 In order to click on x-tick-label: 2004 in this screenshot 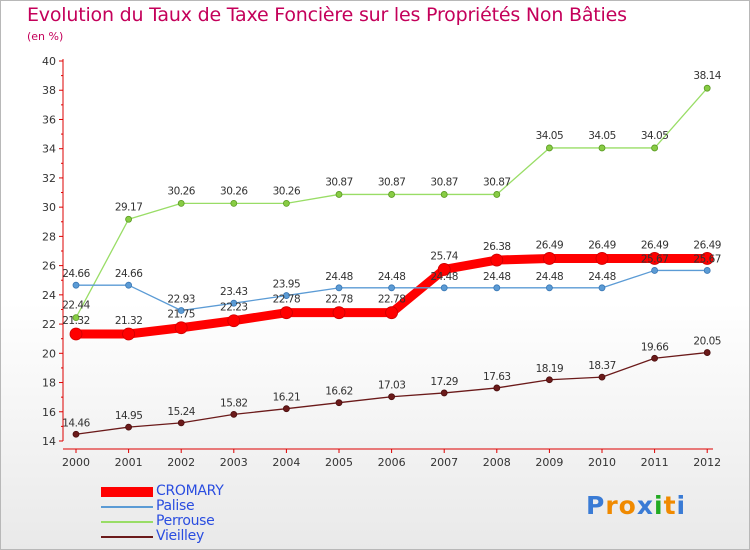, I will do `click(286, 462)`.